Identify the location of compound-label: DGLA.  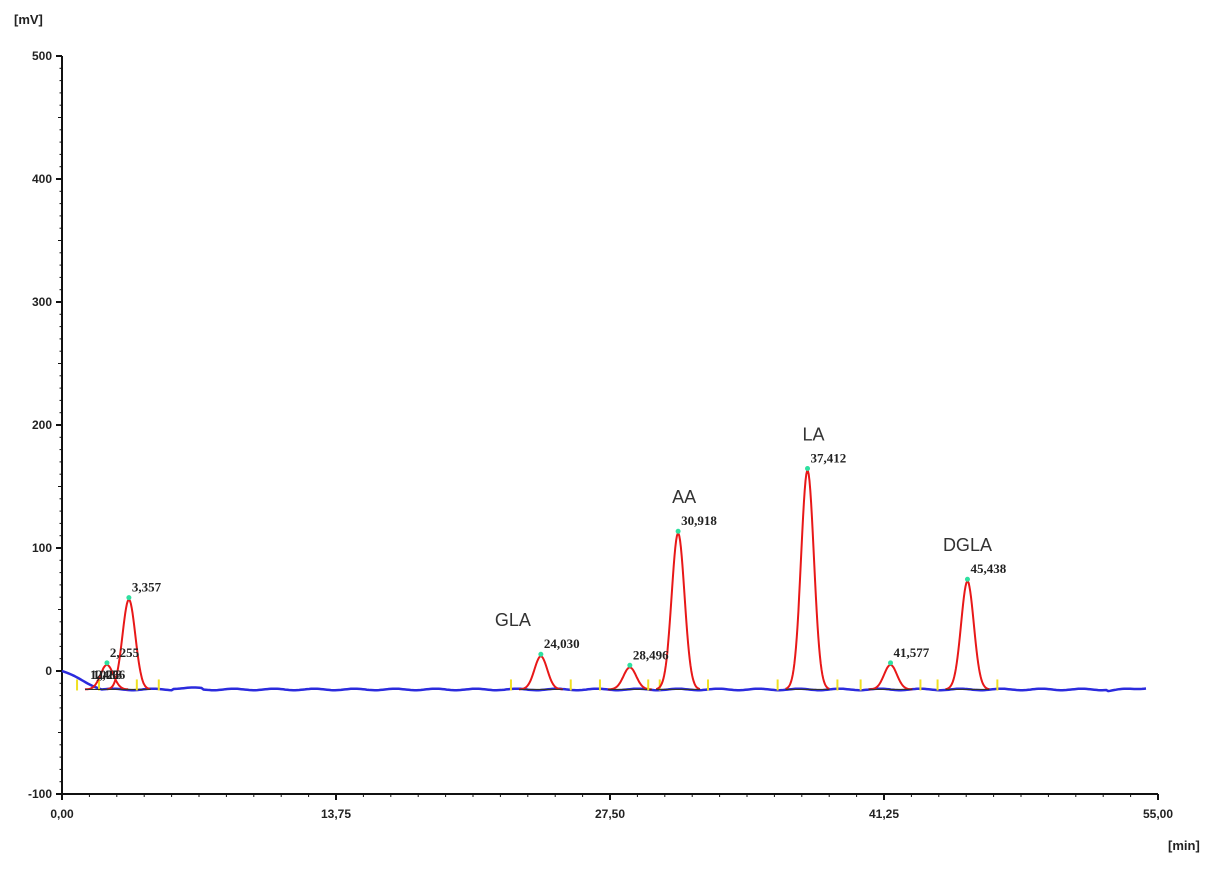
(967, 545).